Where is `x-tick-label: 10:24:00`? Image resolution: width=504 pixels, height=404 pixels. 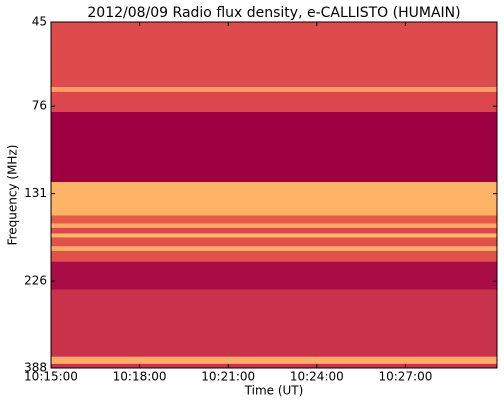
x-tick-label: 10:24:00 is located at coordinates (317, 377).